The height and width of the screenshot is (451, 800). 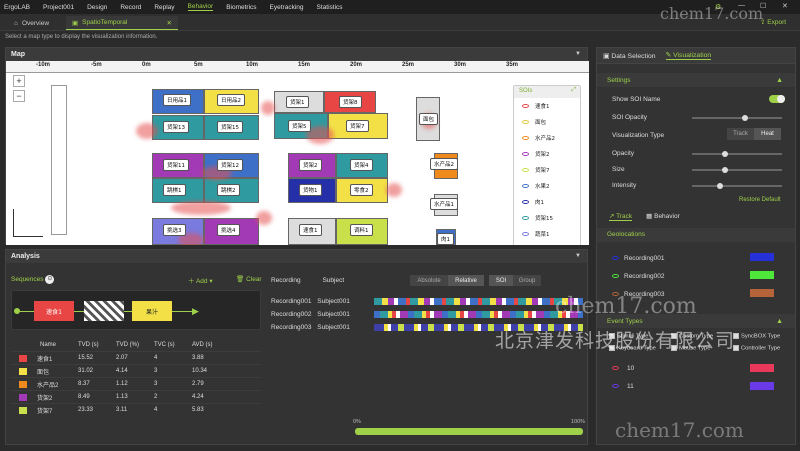 What do you see at coordinates (19, 81) in the screenshot?
I see `zoom-in-button: +` at bounding box center [19, 81].